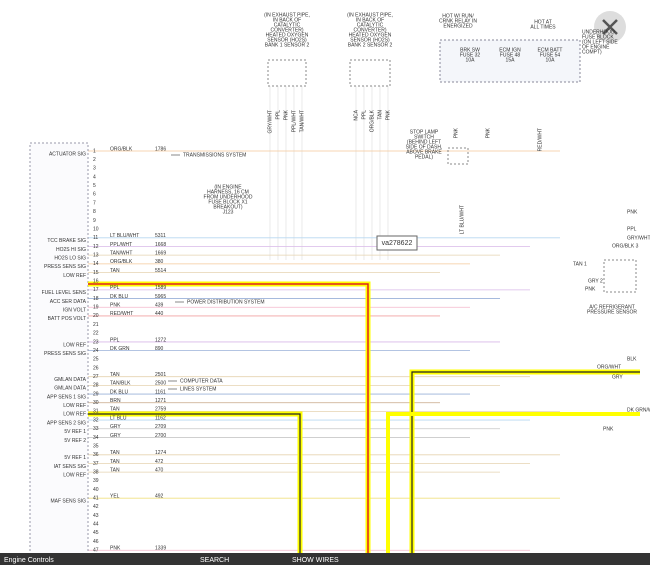 This screenshot has width=650, height=565. I want to click on label: IN BACK OF, so click(370, 20).